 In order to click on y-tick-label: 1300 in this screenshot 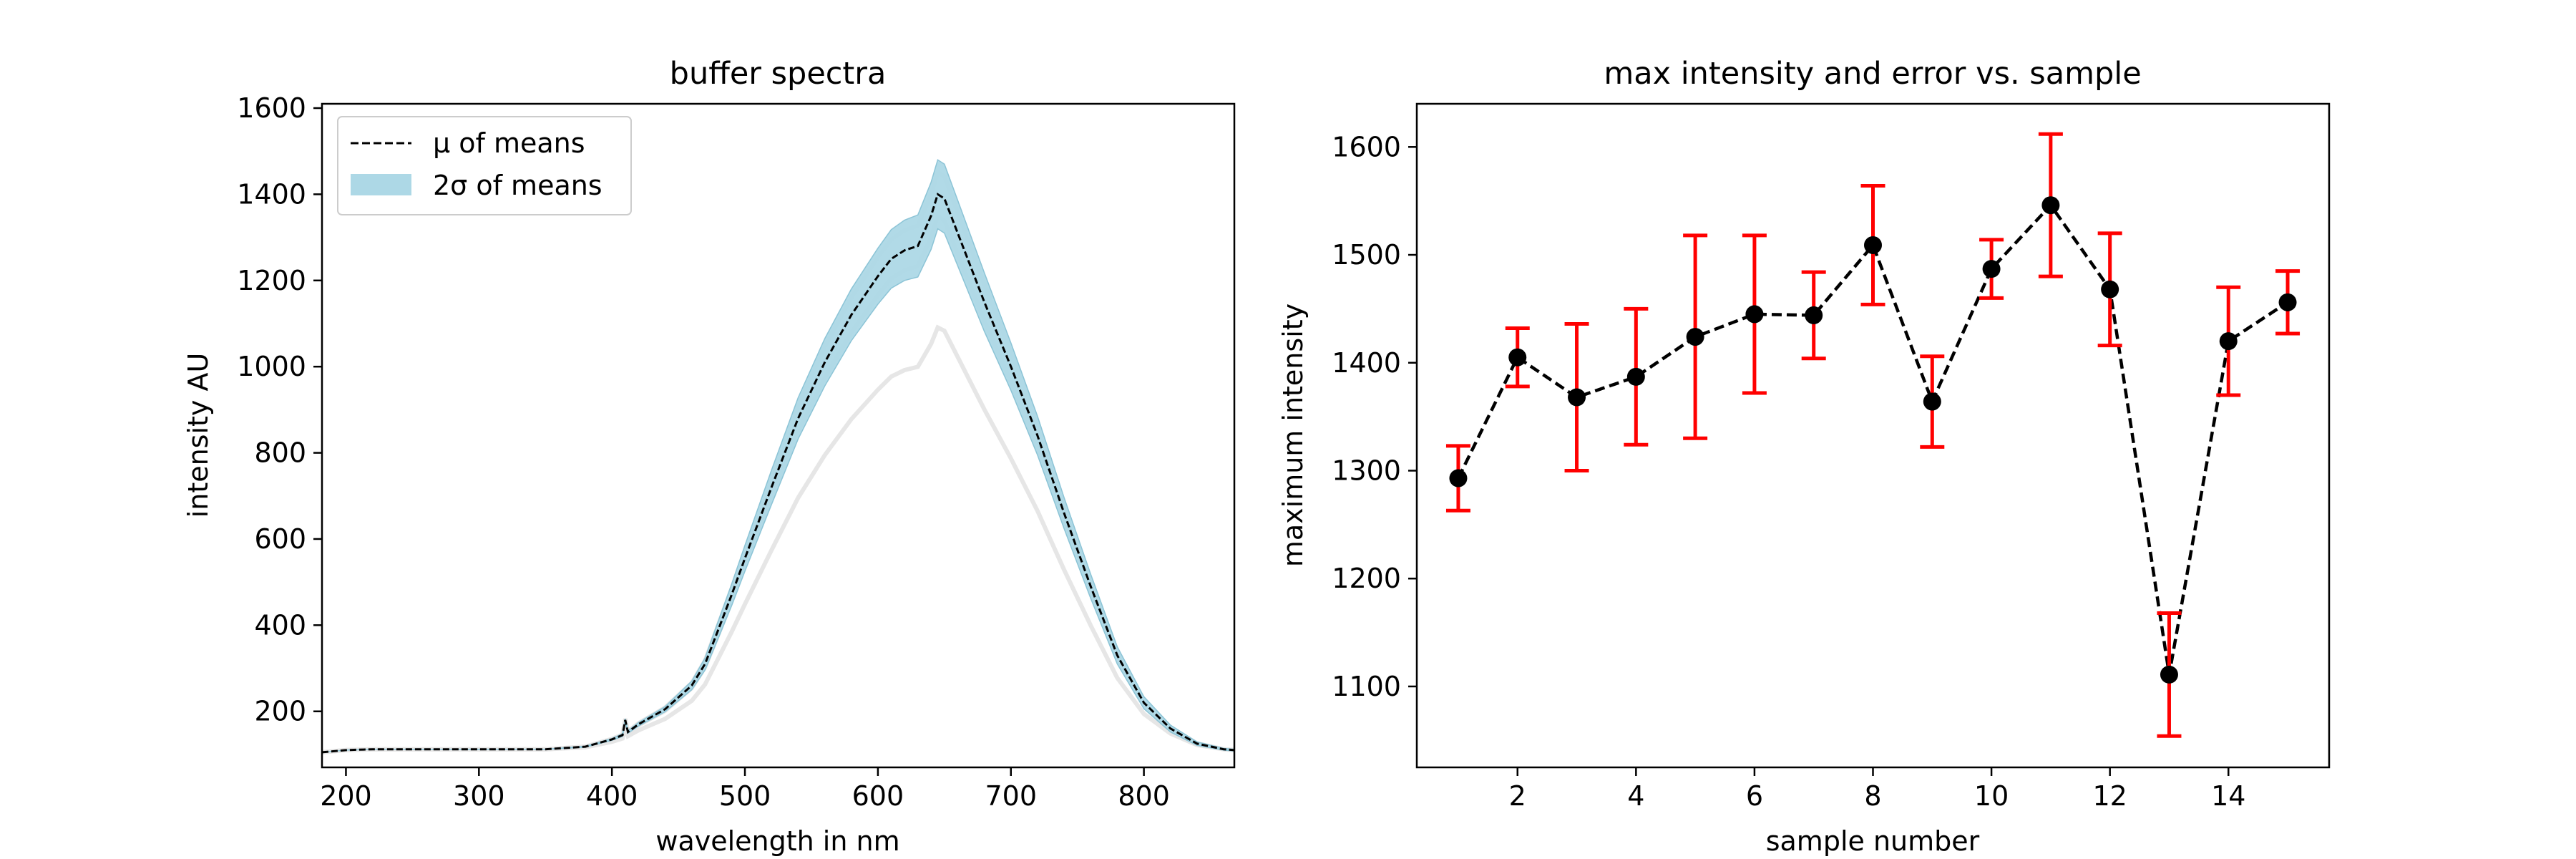, I will do `click(1366, 470)`.